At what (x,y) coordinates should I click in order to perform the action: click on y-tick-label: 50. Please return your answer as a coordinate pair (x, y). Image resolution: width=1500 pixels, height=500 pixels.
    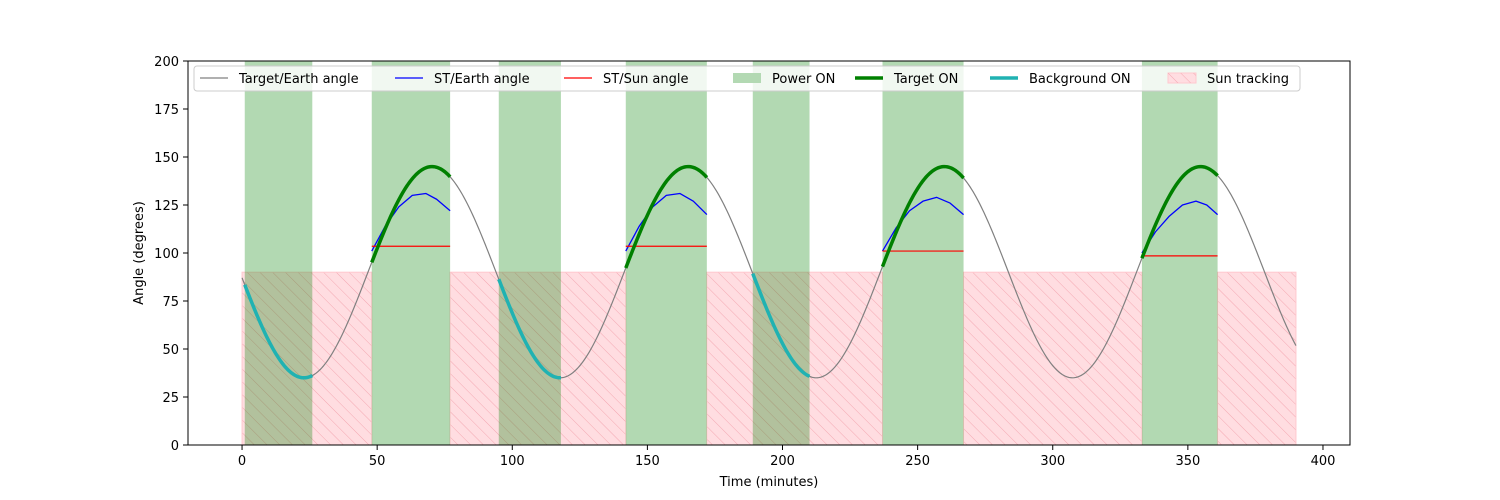
    Looking at the image, I should click on (170, 350).